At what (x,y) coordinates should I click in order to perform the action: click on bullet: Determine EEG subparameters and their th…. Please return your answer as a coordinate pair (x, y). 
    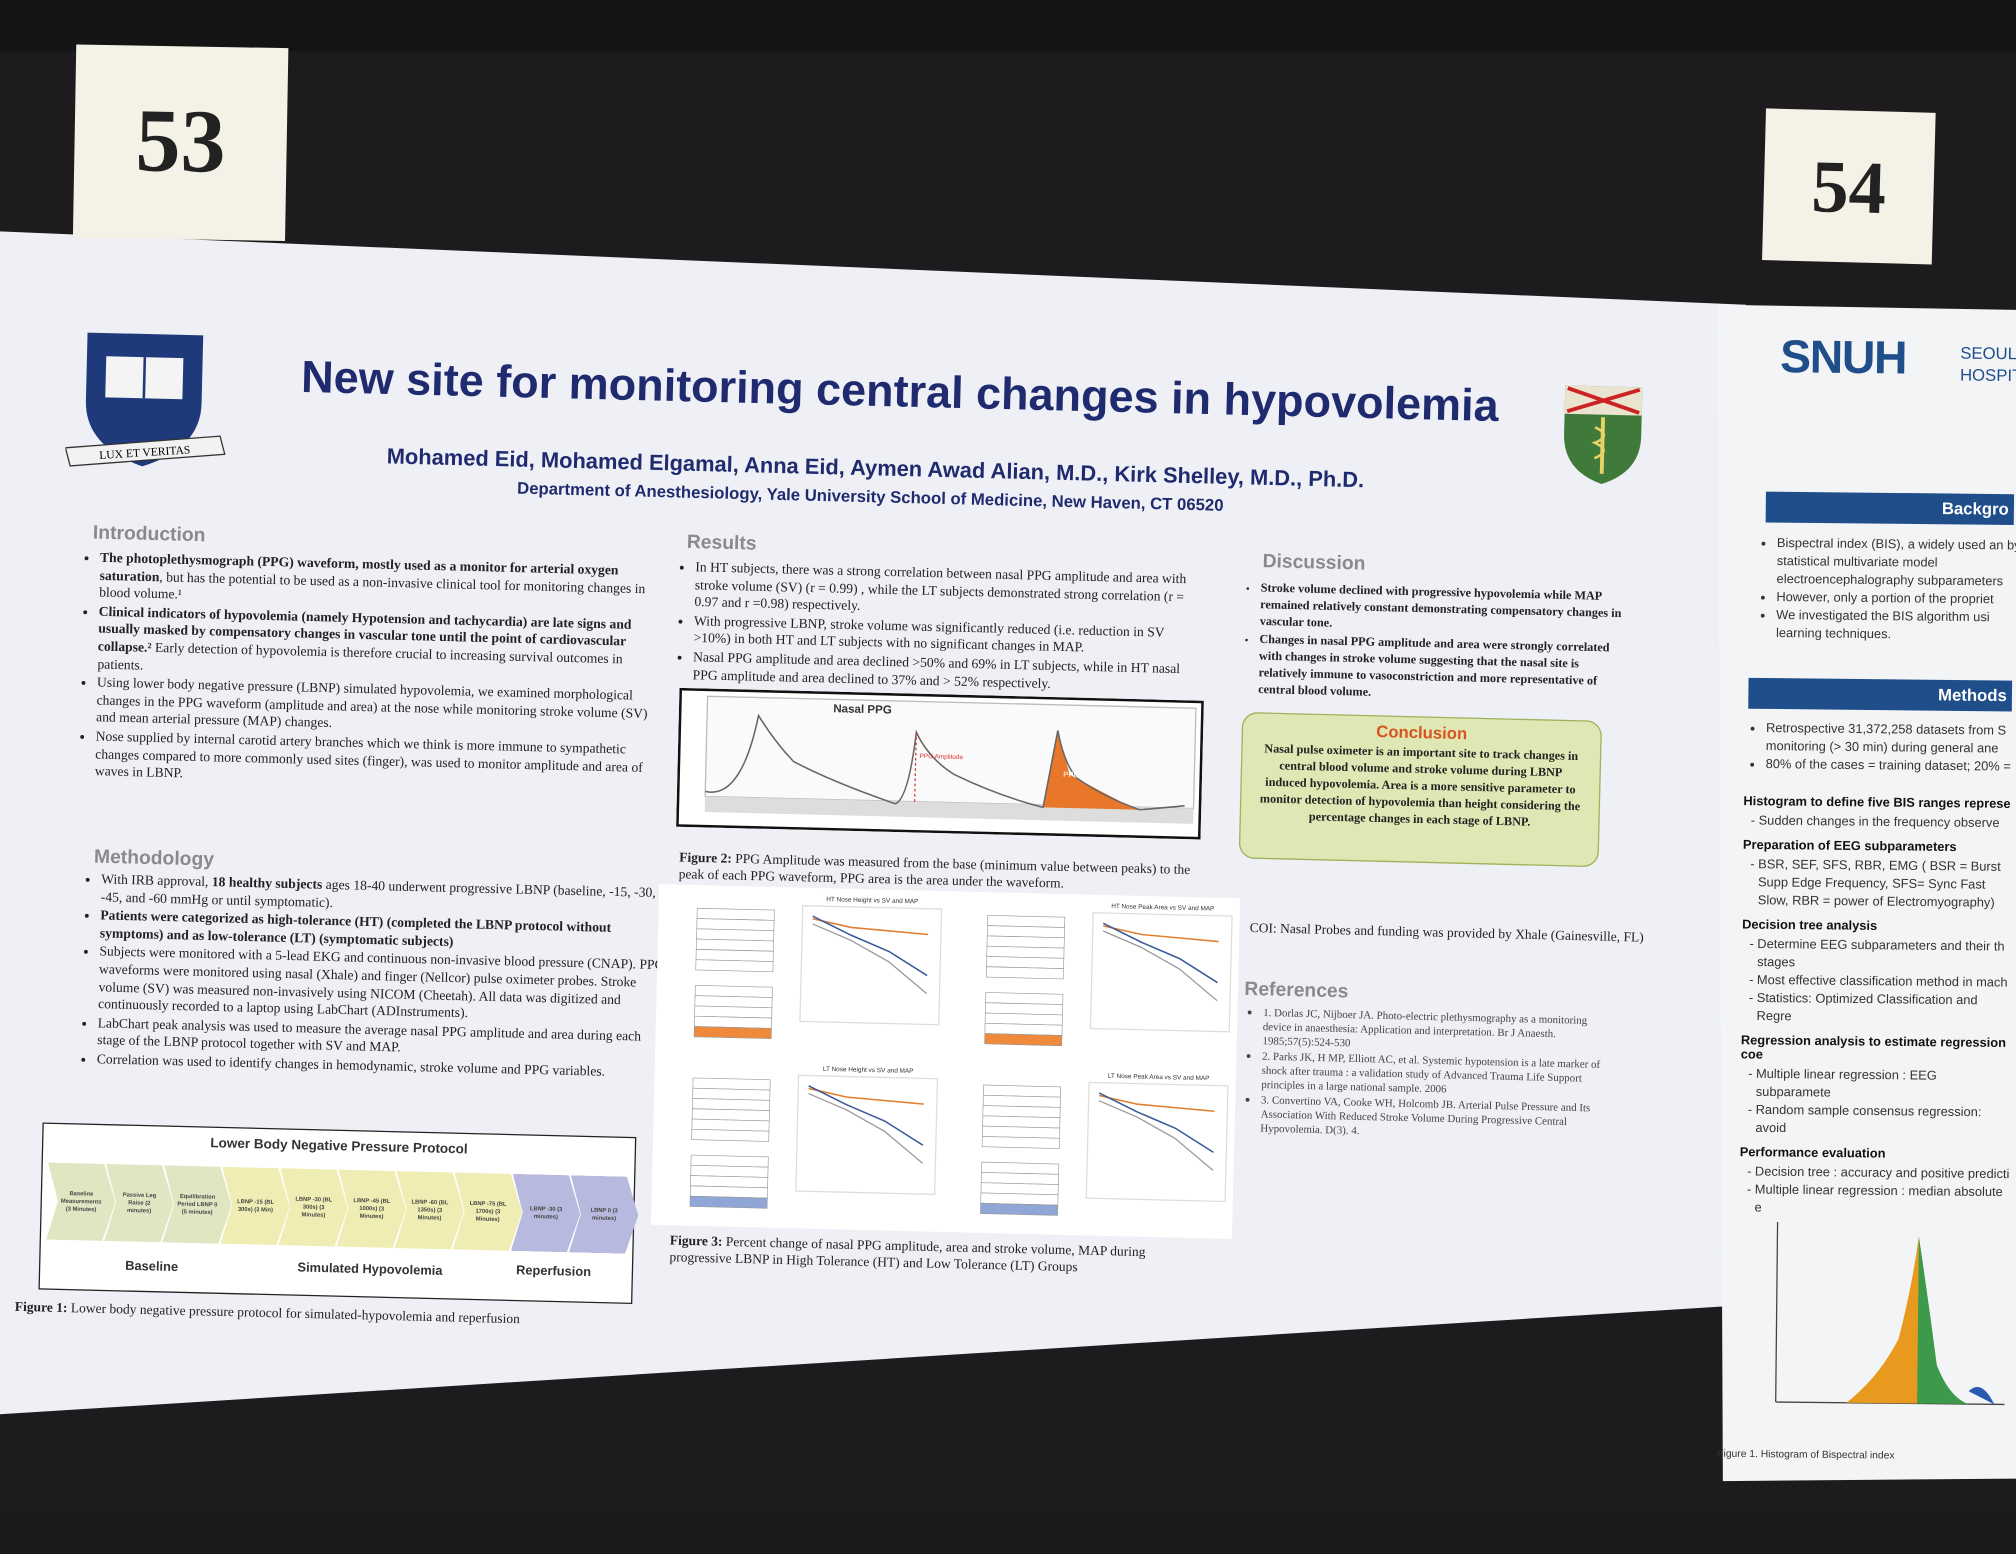
    Looking at the image, I should click on (1884, 955).